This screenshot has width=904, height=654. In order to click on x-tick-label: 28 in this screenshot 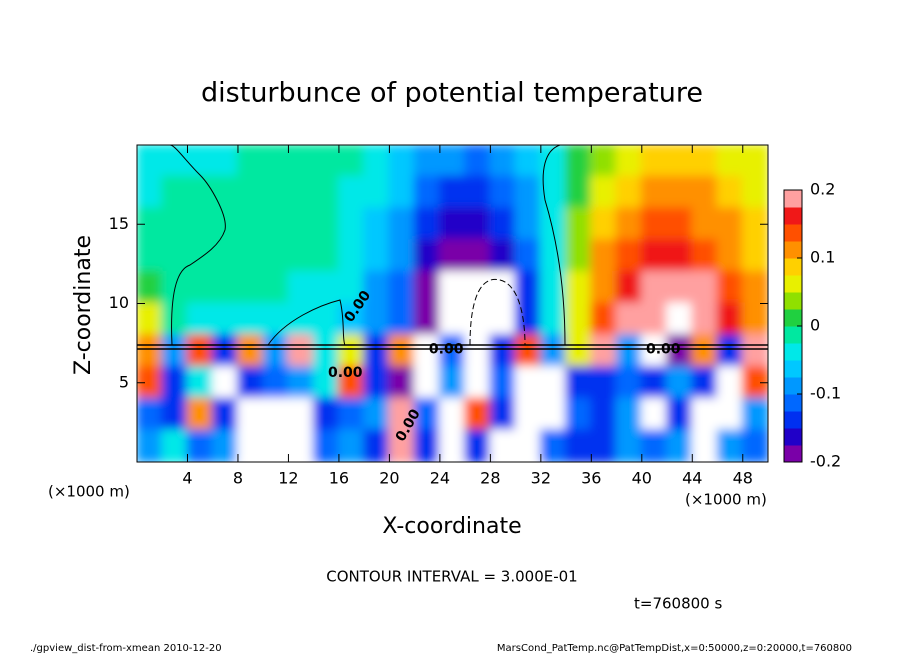, I will do `click(490, 478)`.